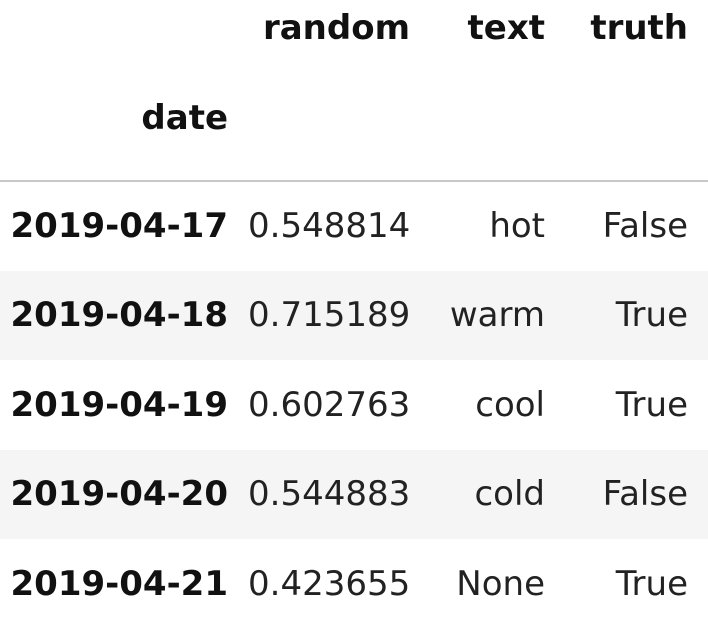  Describe the element at coordinates (119, 494) in the screenshot. I see `row-index-date: 2019-04-20` at that location.